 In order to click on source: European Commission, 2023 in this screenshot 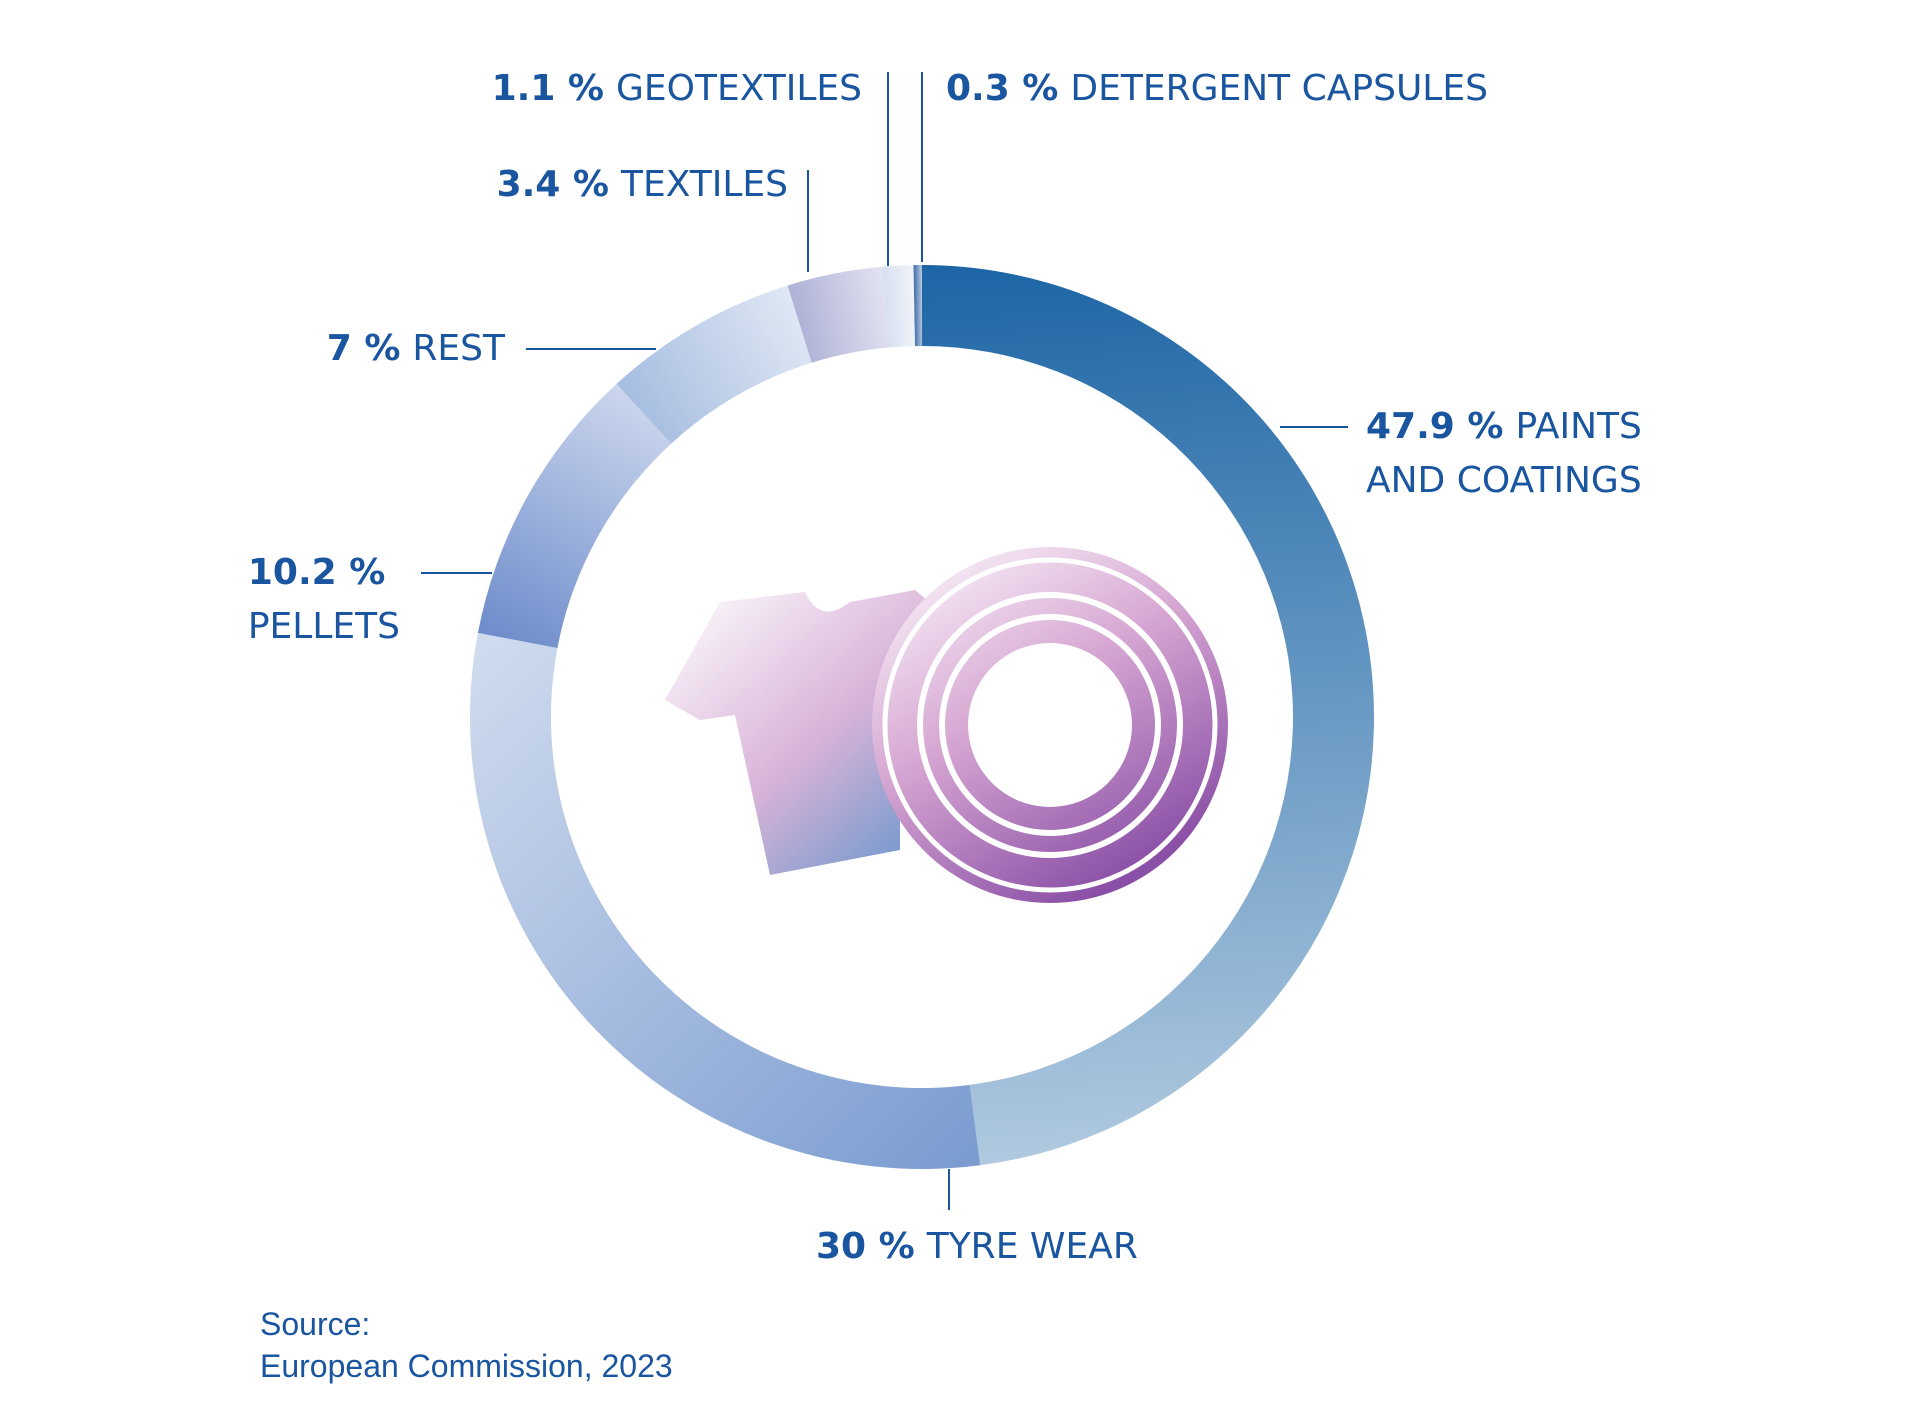, I will do `click(466, 1366)`.